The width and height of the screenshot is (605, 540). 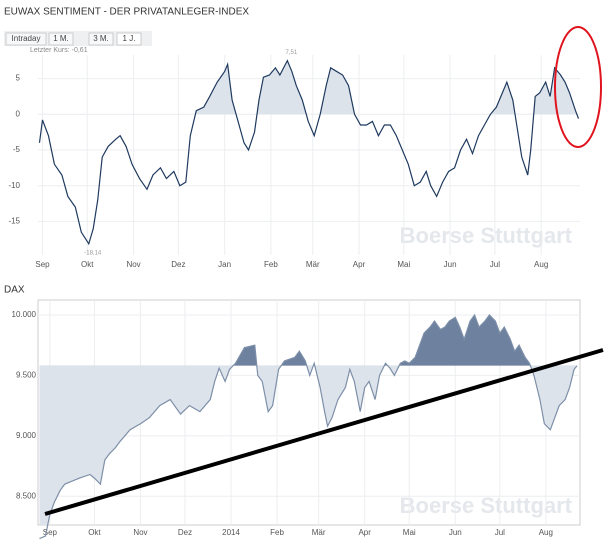 I want to click on y-tick-label: 0, so click(x=18, y=113).